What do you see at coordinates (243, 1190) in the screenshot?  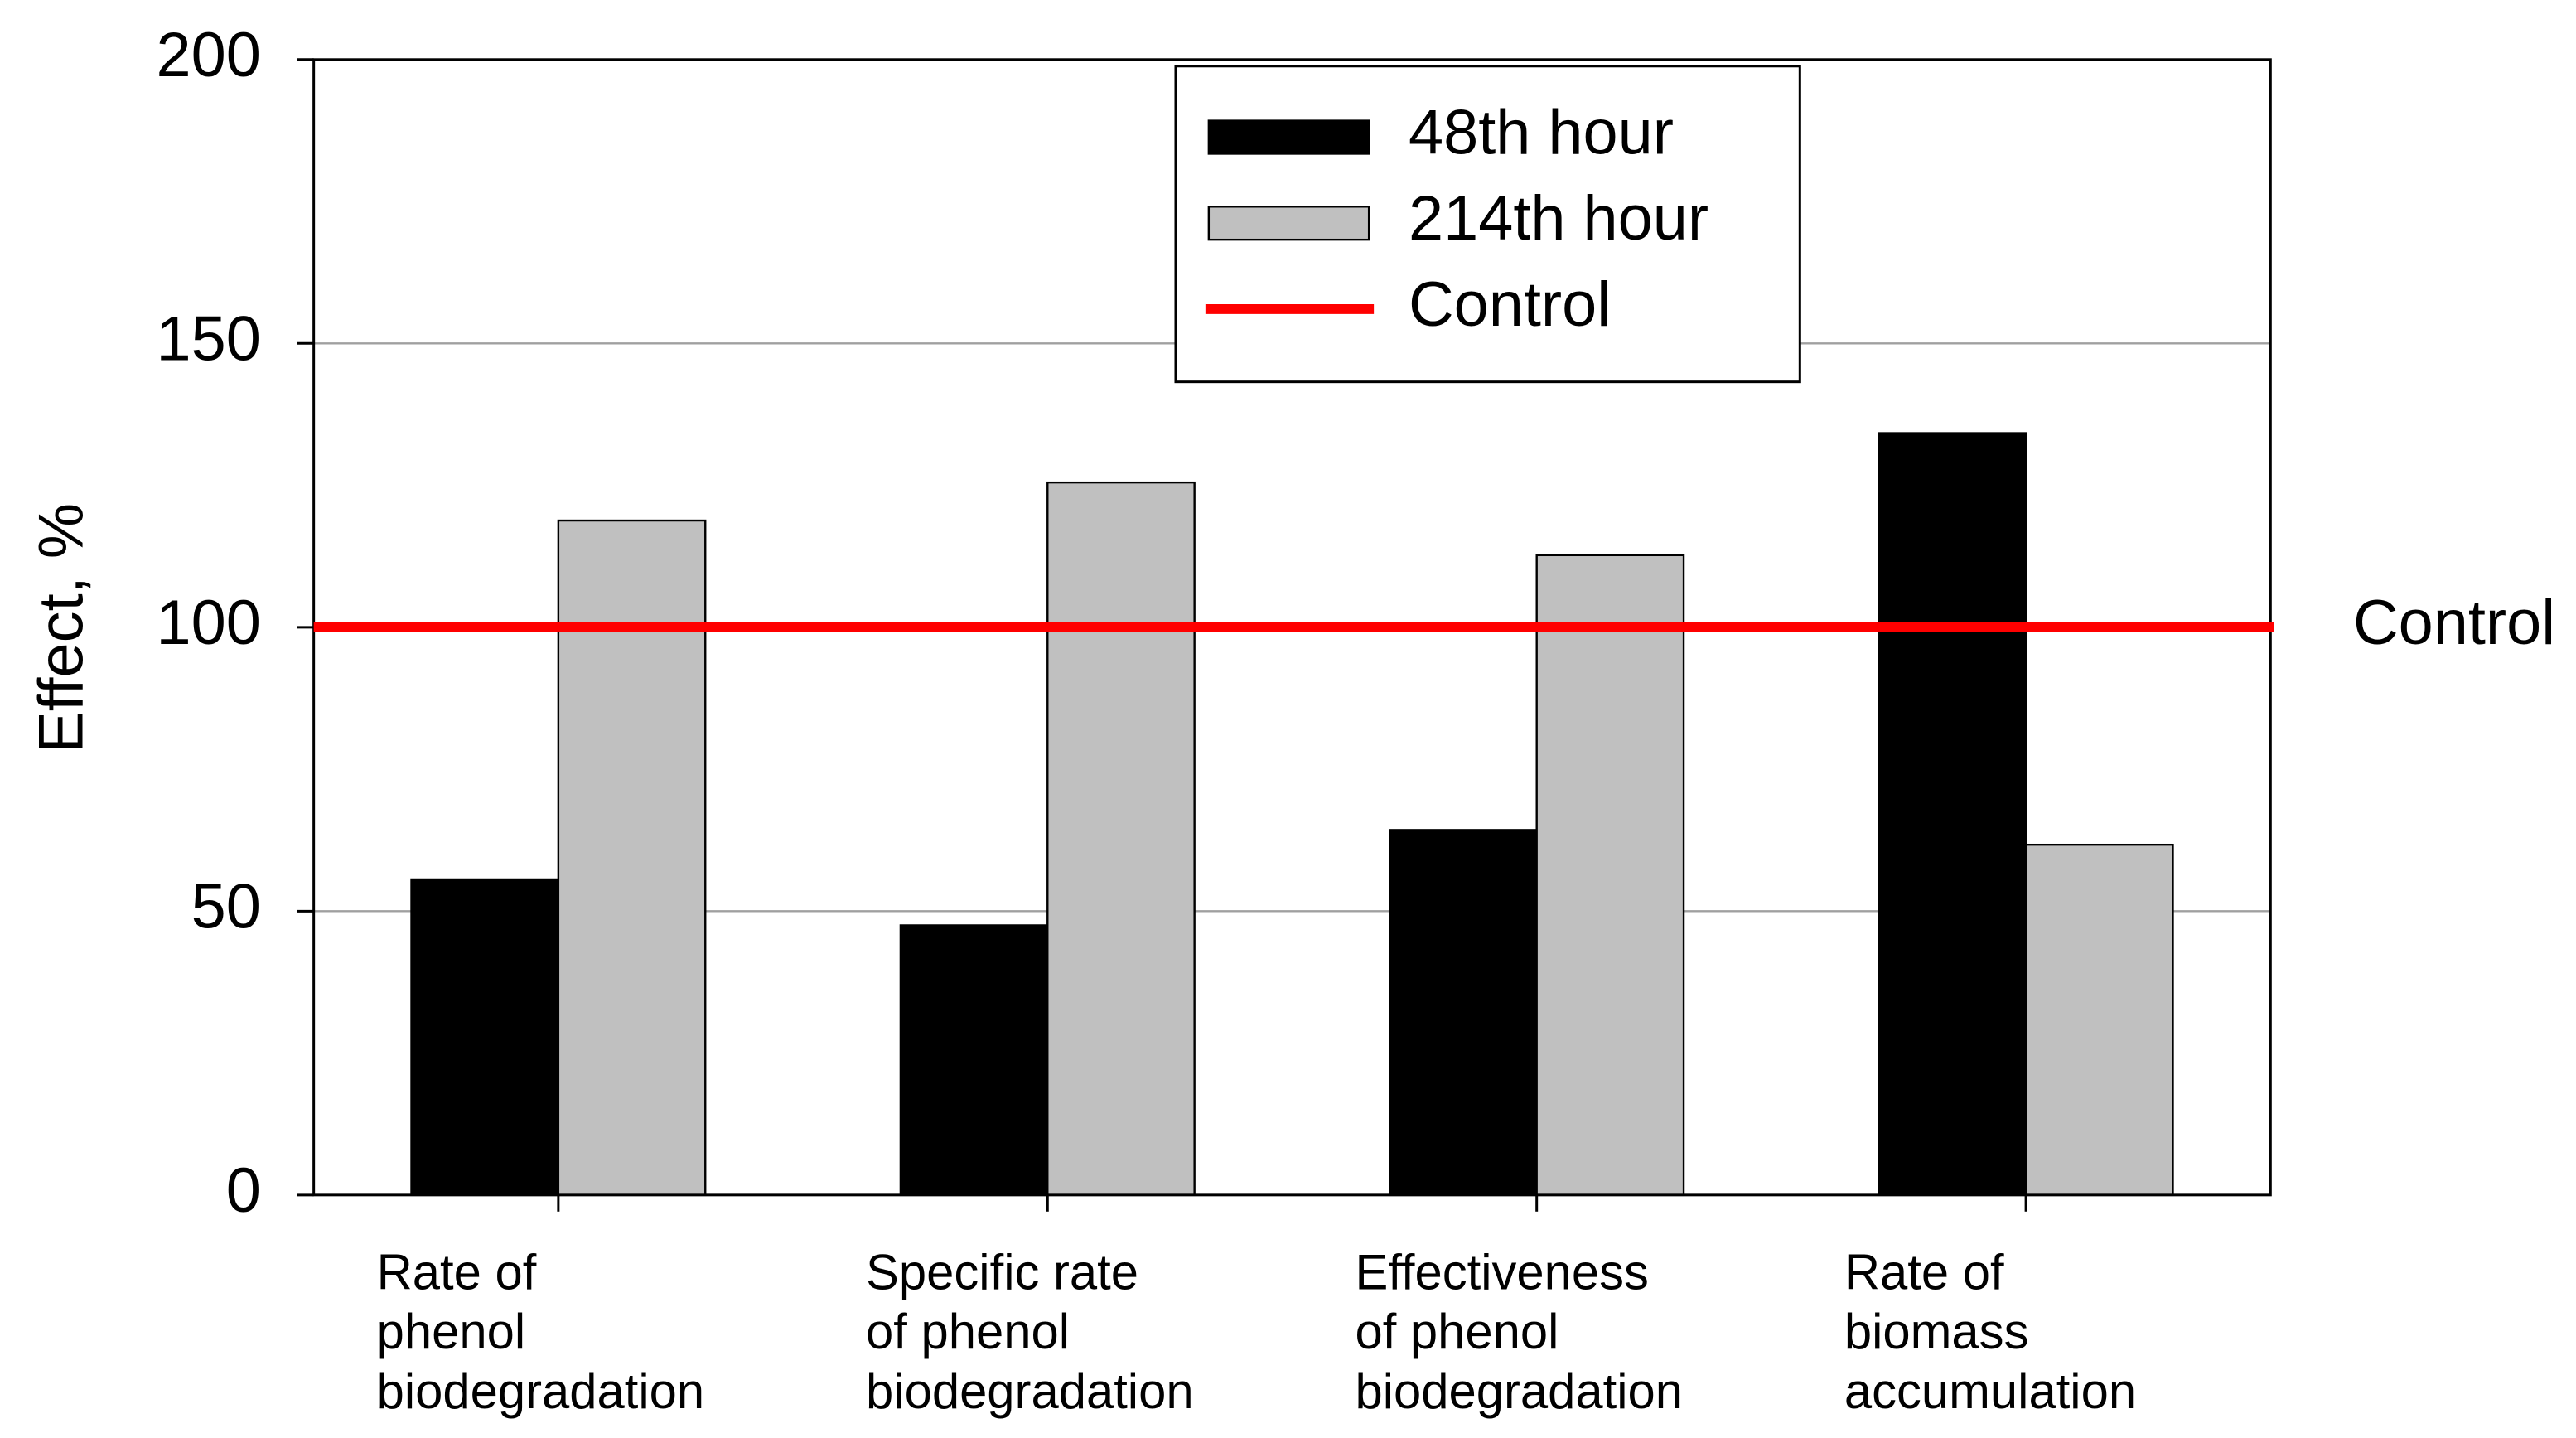 I see `y-tick-label: 0` at bounding box center [243, 1190].